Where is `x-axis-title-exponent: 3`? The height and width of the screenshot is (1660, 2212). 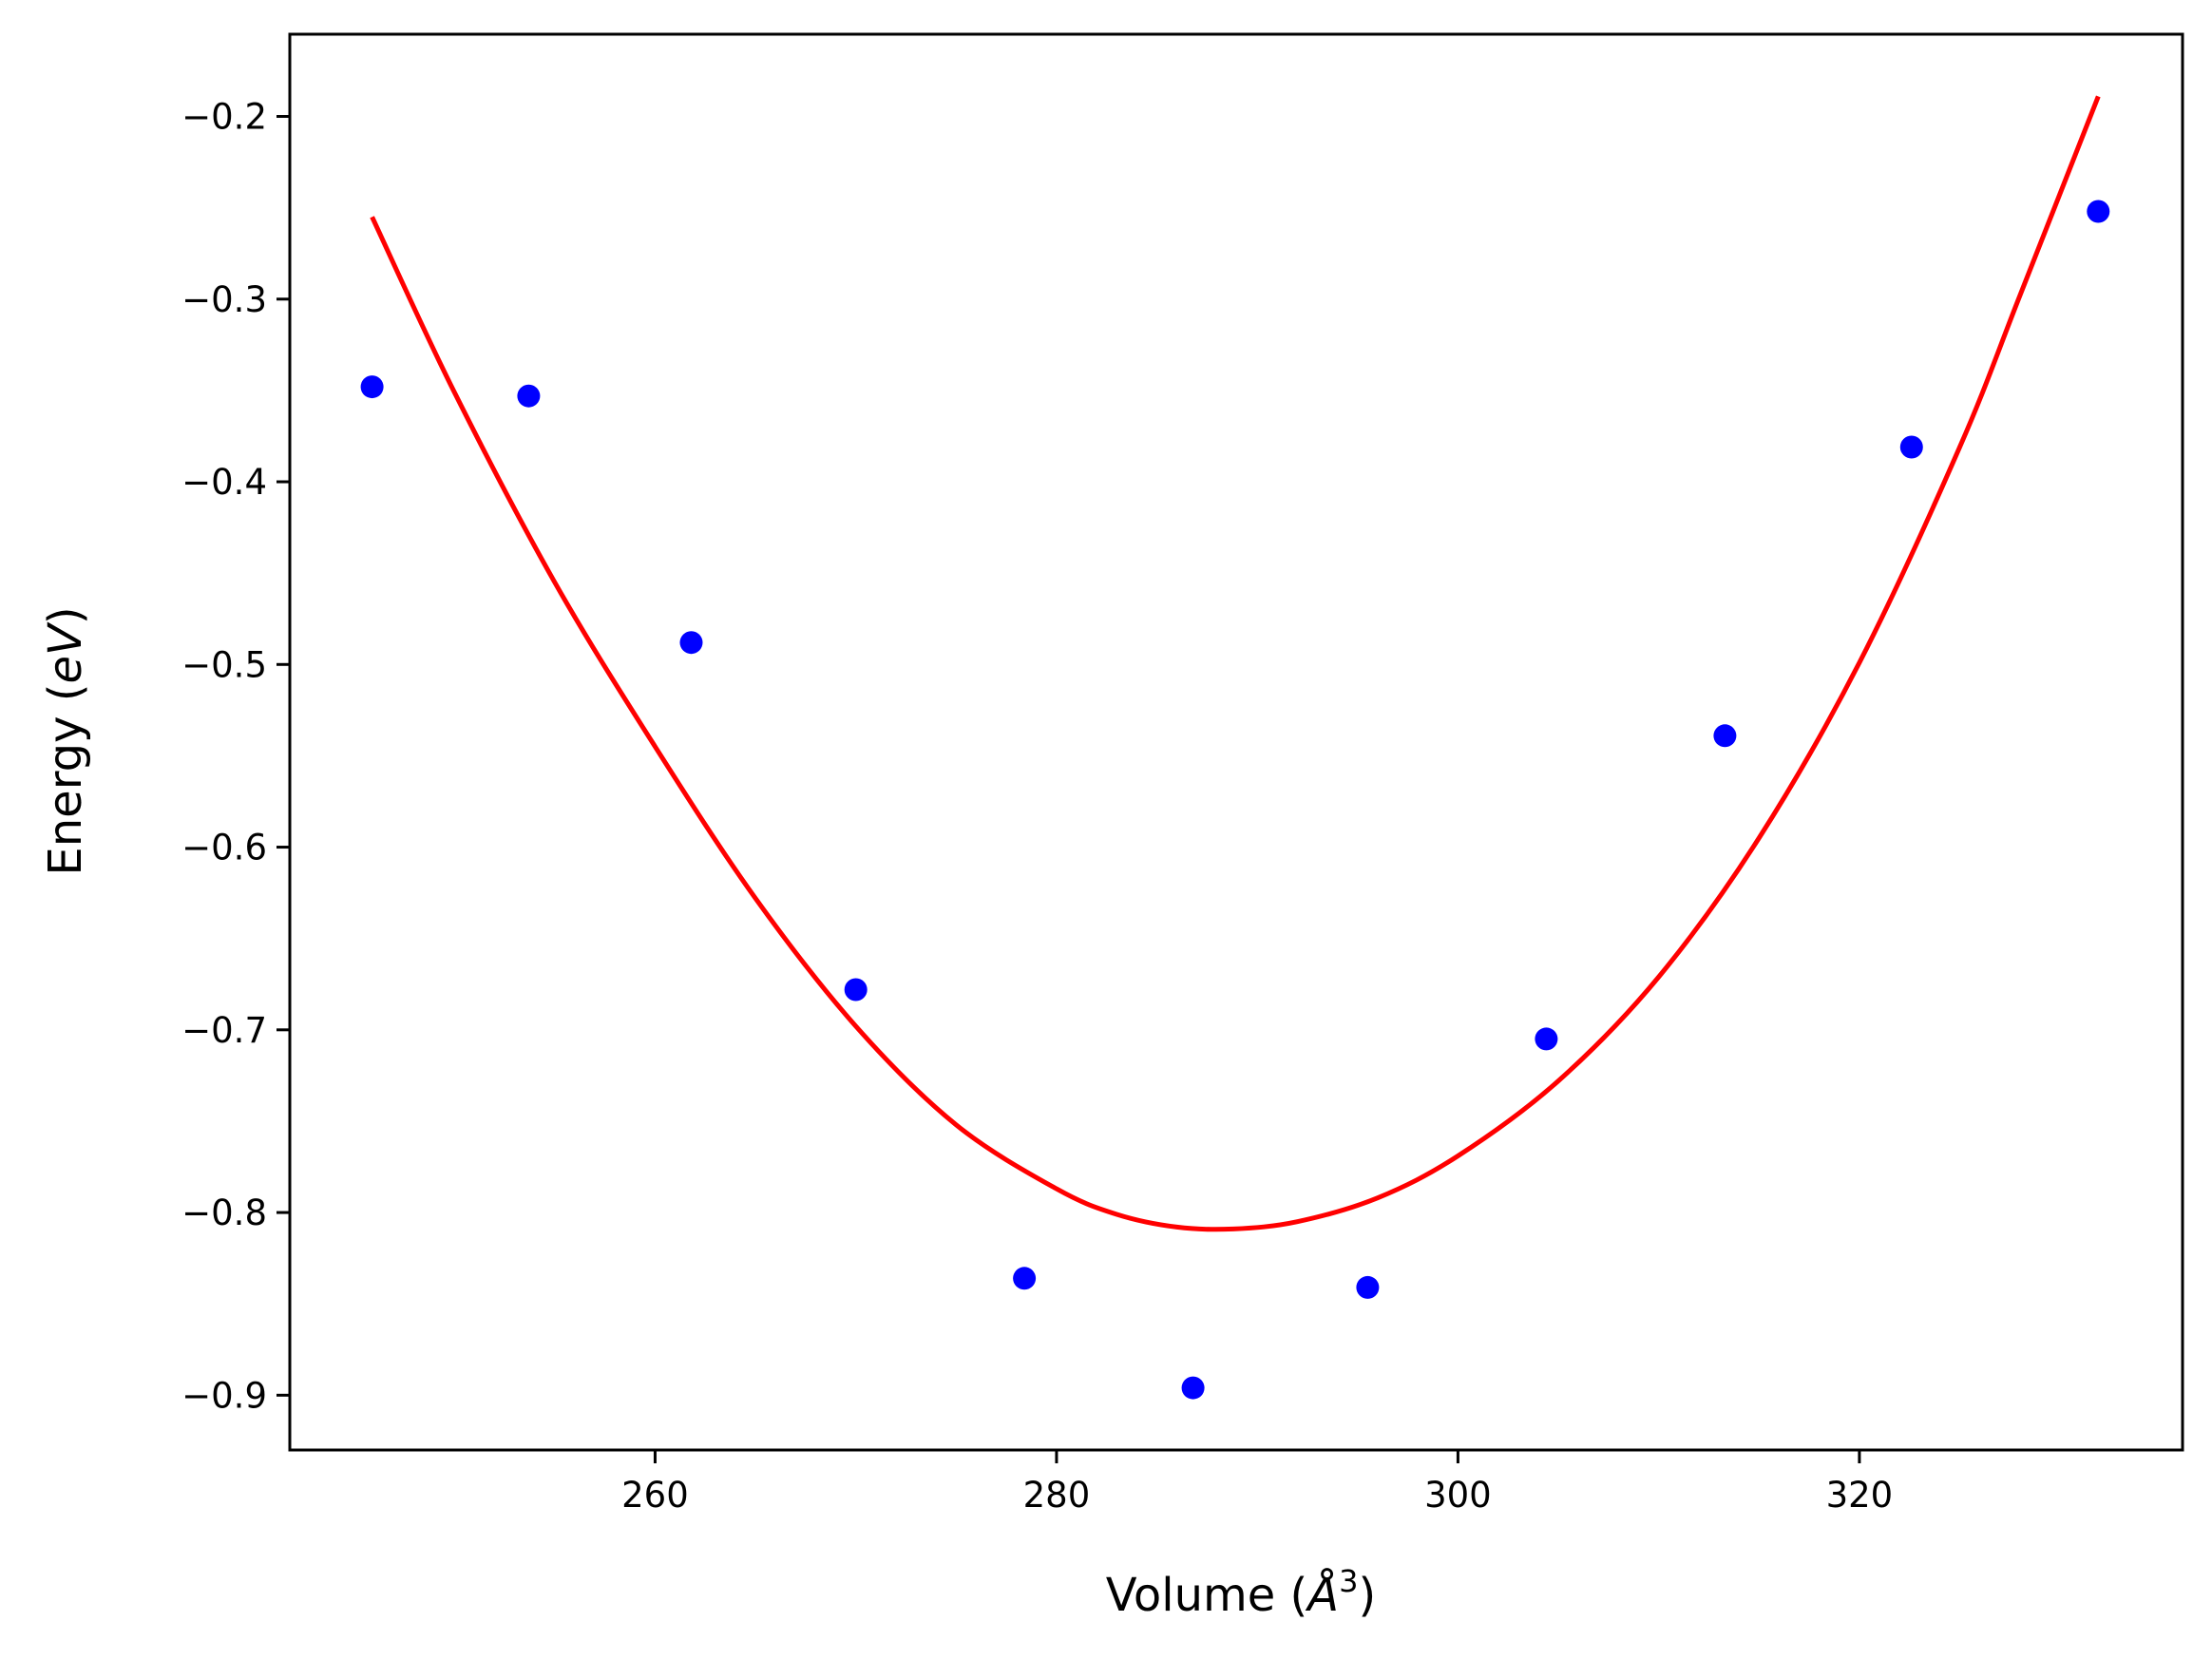 x-axis-title-exponent: 3 is located at coordinates (1348, 1581).